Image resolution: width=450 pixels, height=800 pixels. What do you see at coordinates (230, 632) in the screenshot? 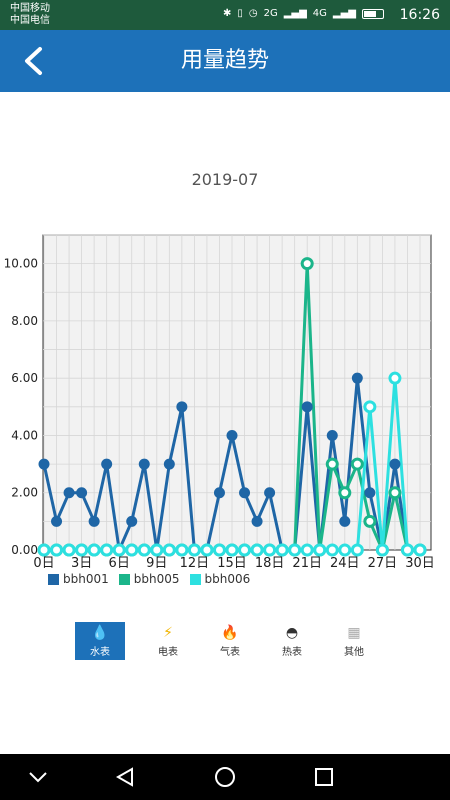
I see `flame-icon: 🔥` at bounding box center [230, 632].